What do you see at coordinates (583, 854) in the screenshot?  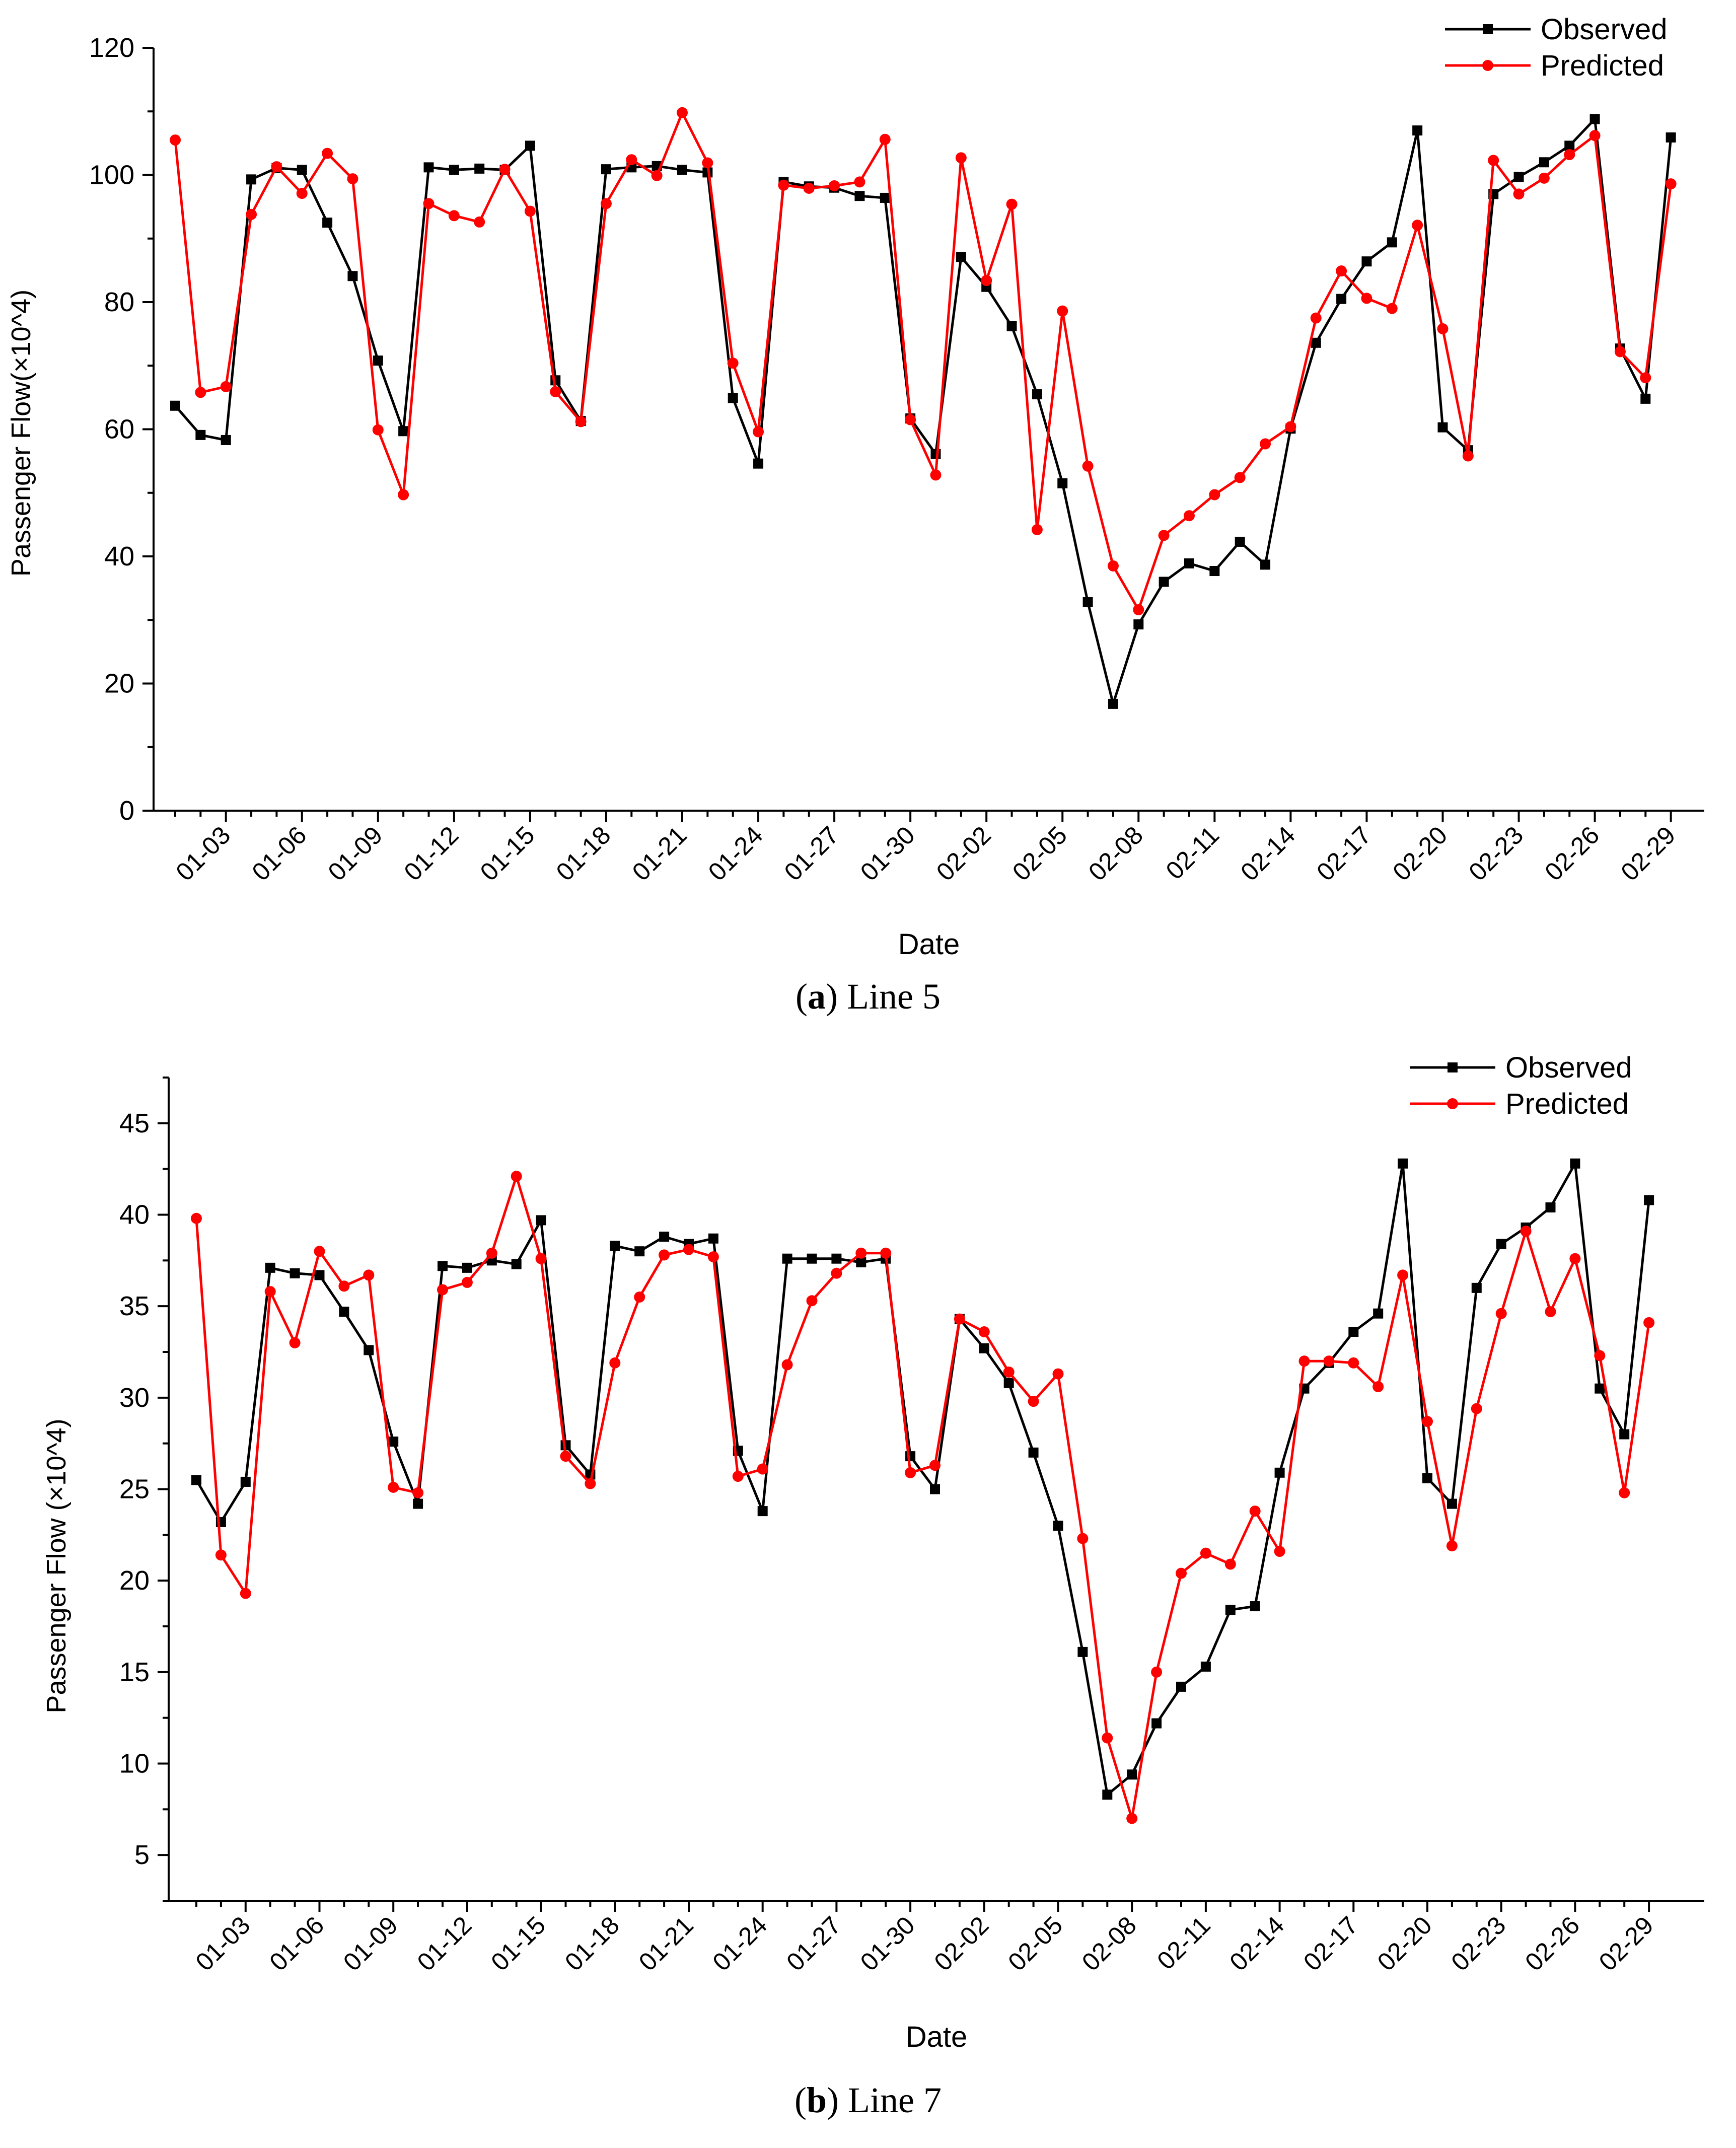 I see `x-tick-label: 01-18` at bounding box center [583, 854].